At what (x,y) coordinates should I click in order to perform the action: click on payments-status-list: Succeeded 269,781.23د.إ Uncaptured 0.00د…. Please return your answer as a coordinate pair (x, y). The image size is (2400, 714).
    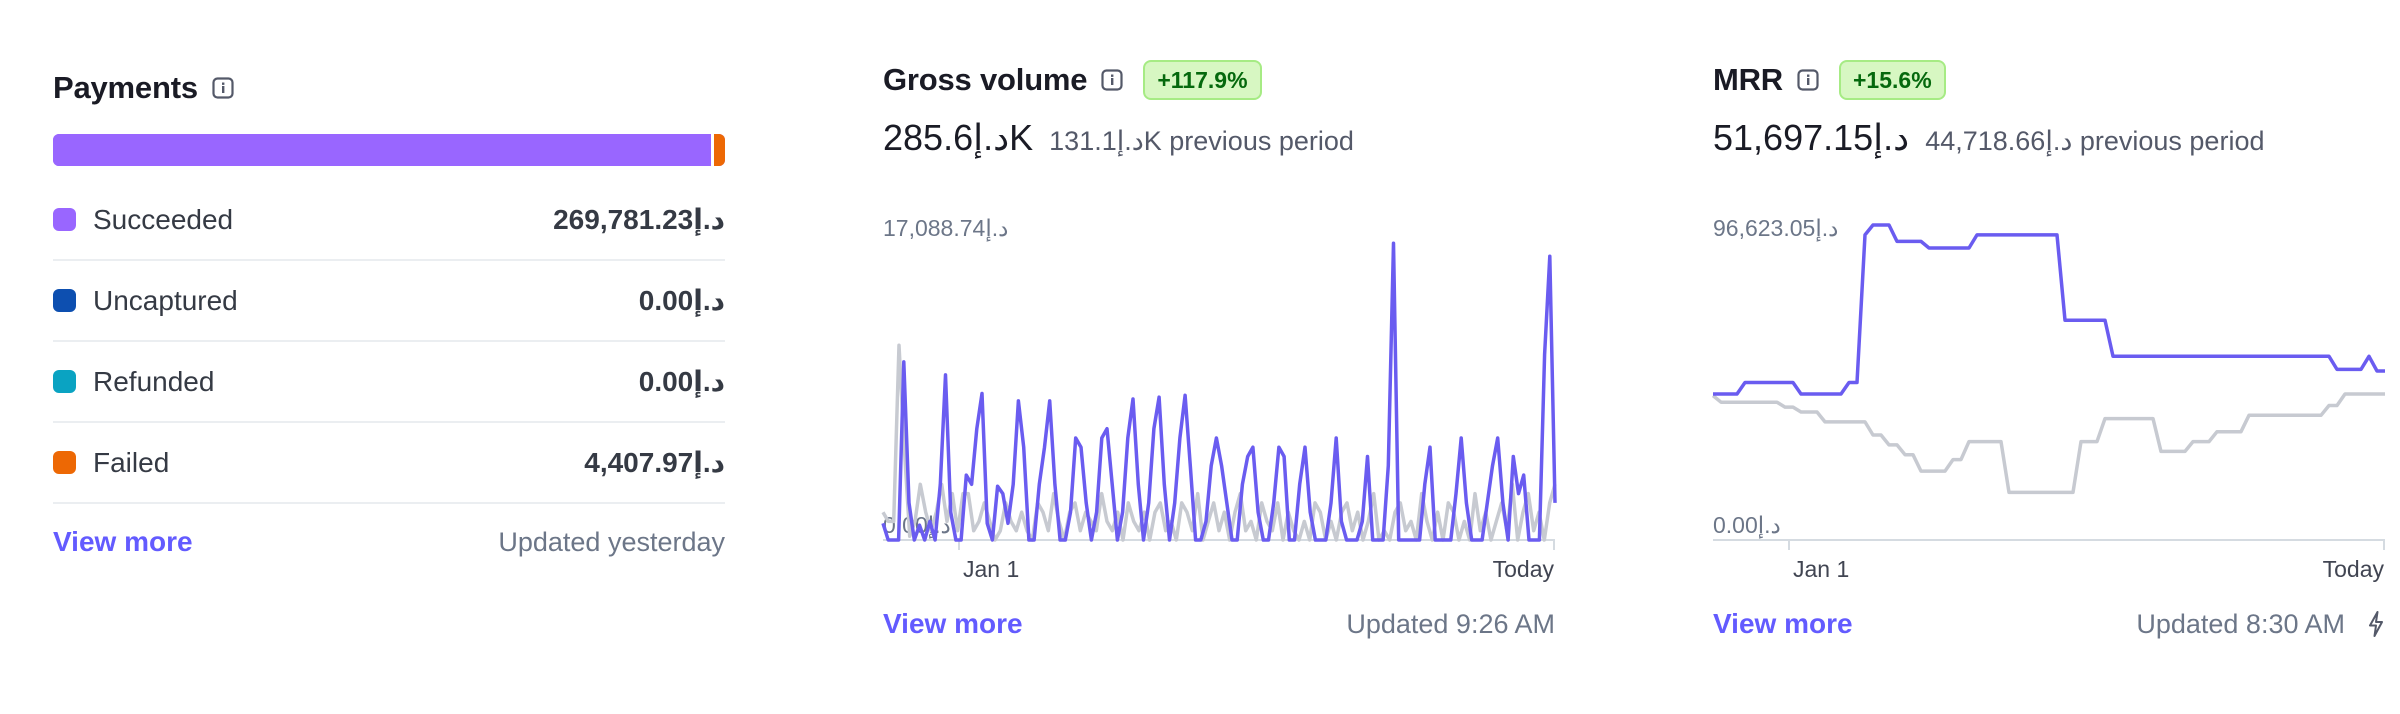
    Looking at the image, I should click on (389, 342).